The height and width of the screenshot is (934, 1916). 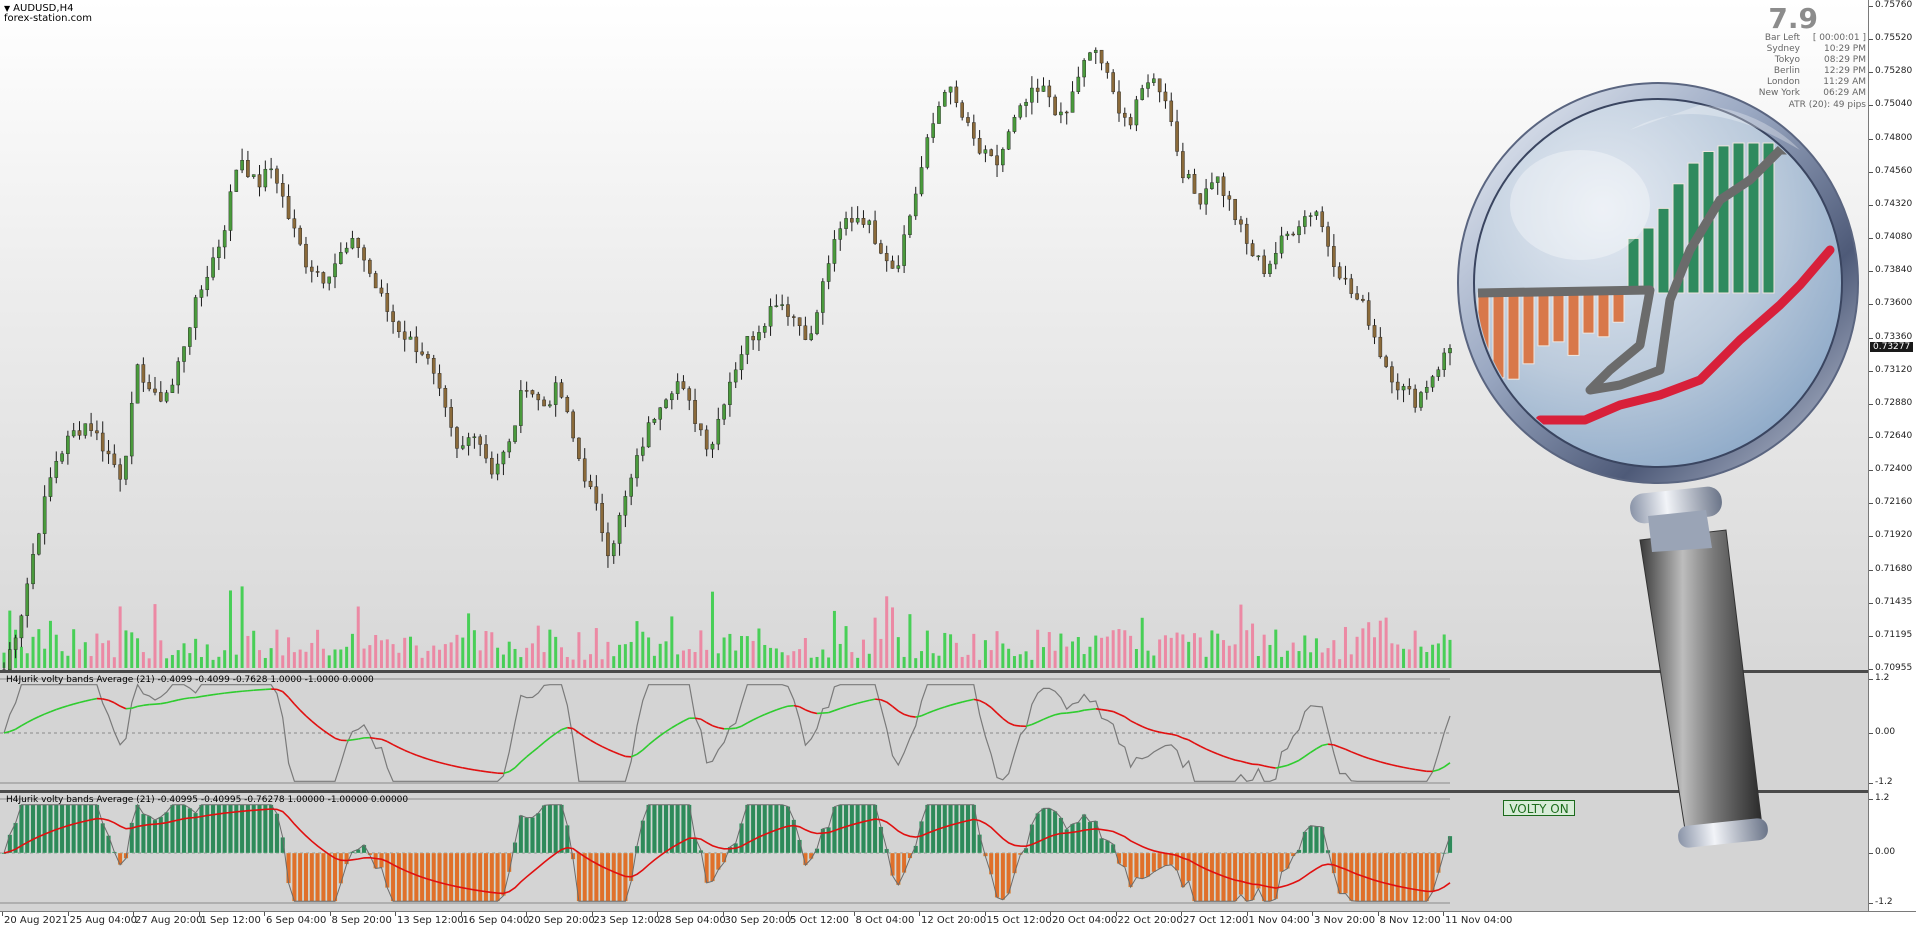 What do you see at coordinates (7, 8) in the screenshot?
I see `dropdown-triangle-icon: ▼` at bounding box center [7, 8].